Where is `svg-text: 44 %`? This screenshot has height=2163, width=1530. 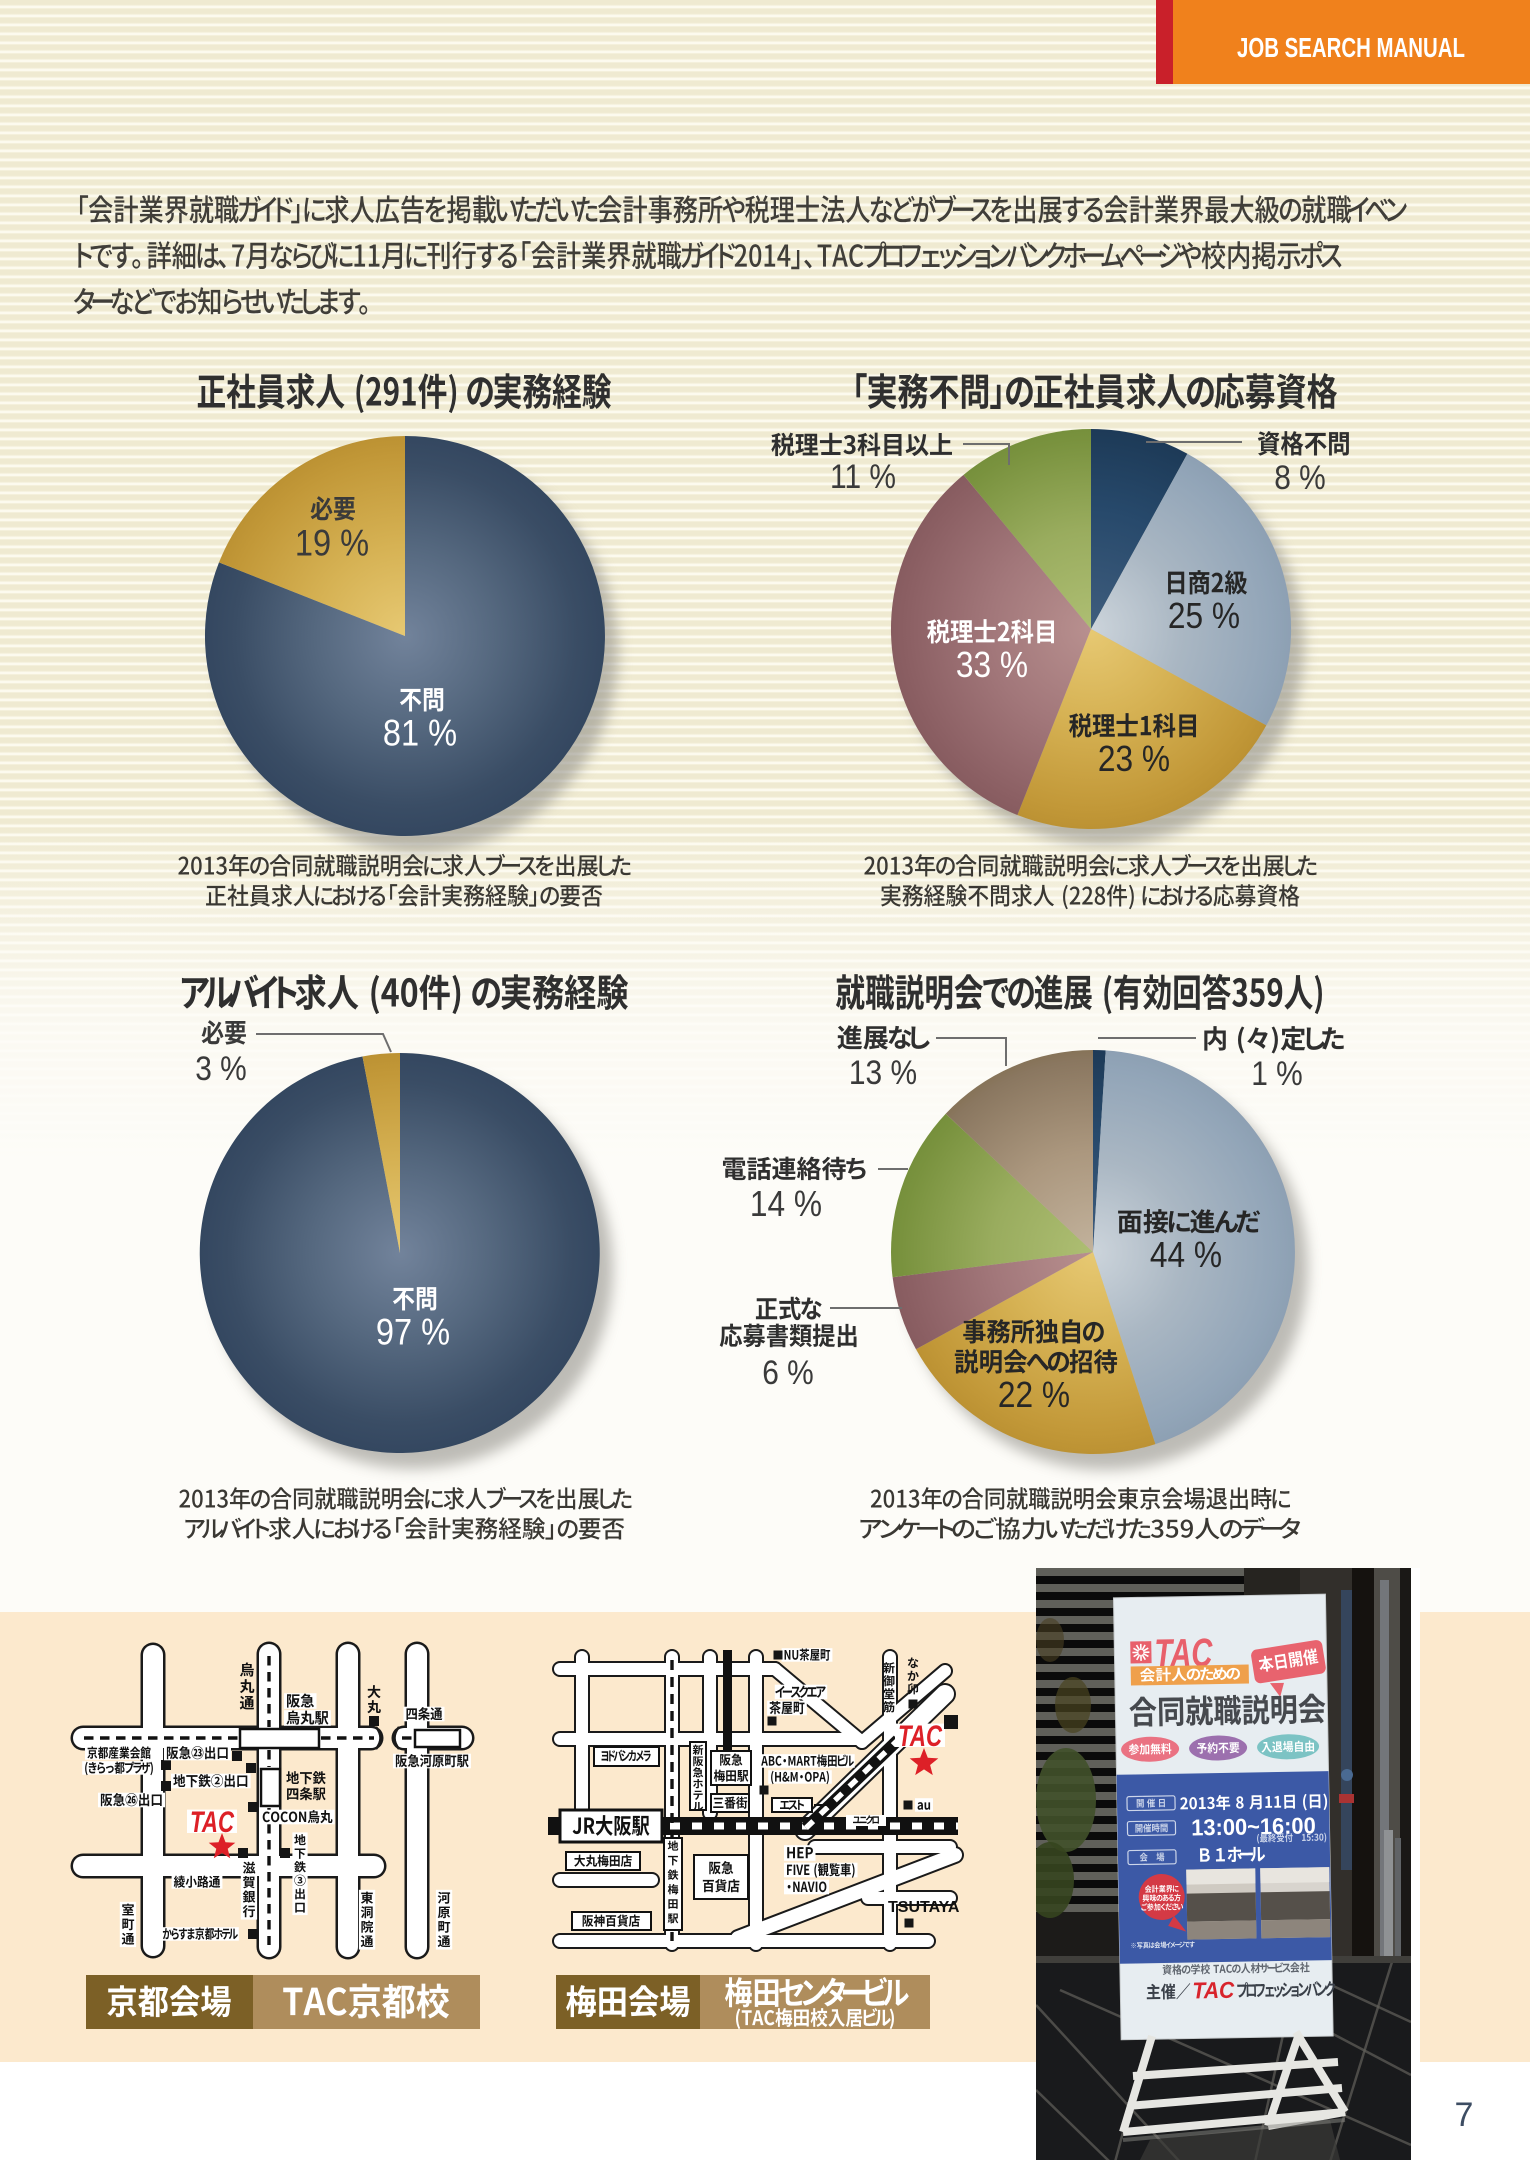
svg-text: 44 % is located at coordinates (1186, 1255).